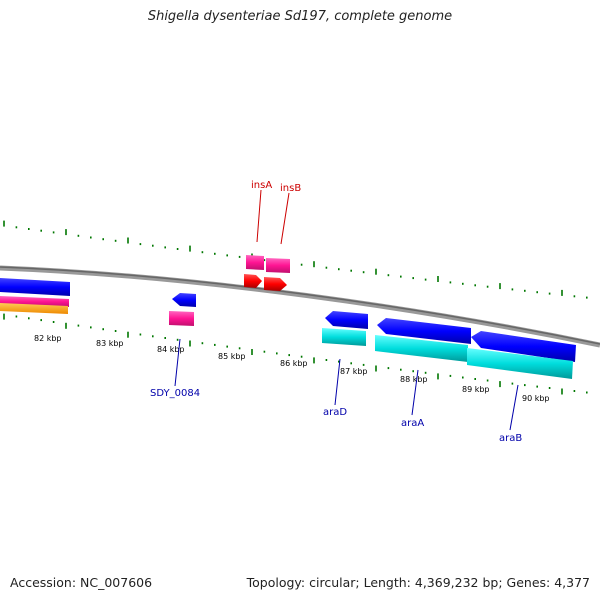 This screenshot has width=600, height=600. What do you see at coordinates (232, 356) in the screenshot?
I see `scale-label-85: 85 kbp` at bounding box center [232, 356].